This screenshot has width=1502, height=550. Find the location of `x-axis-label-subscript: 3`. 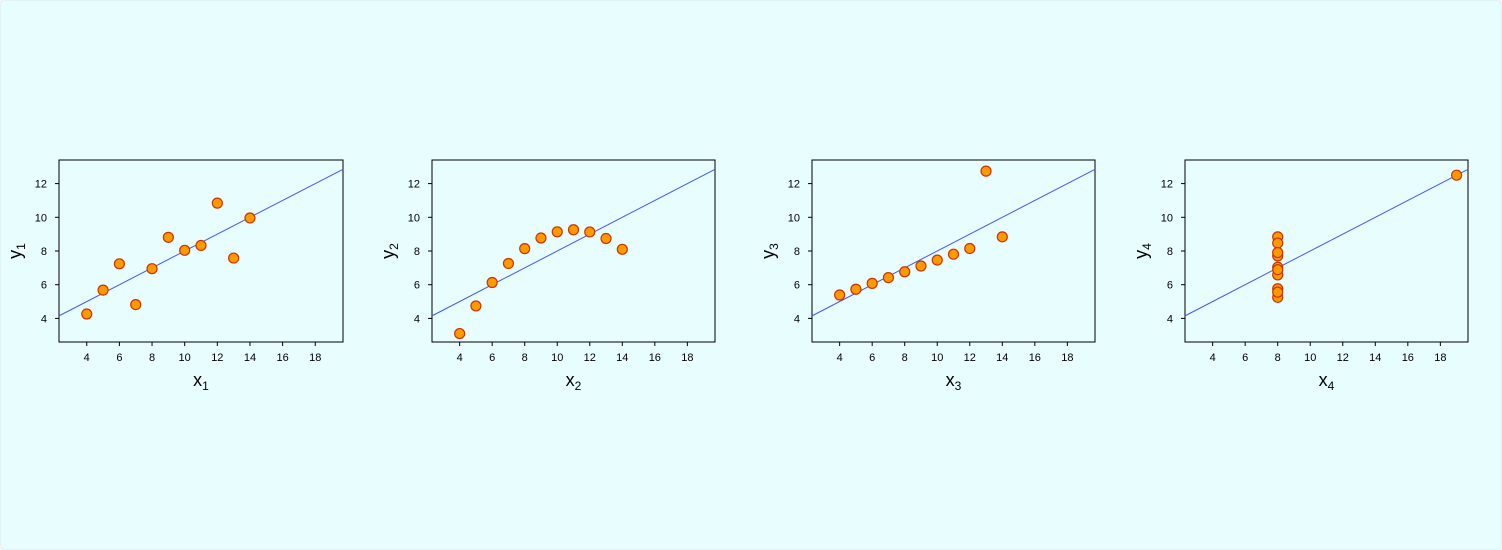

x-axis-label-subscript: 3 is located at coordinates (958, 386).